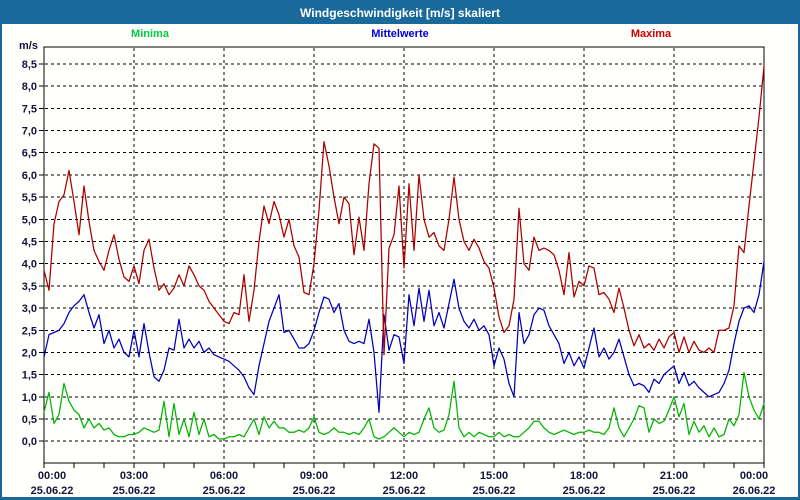 The image size is (800, 500). What do you see at coordinates (29, 442) in the screenshot?
I see `y-tick-label: 0,0` at bounding box center [29, 442].